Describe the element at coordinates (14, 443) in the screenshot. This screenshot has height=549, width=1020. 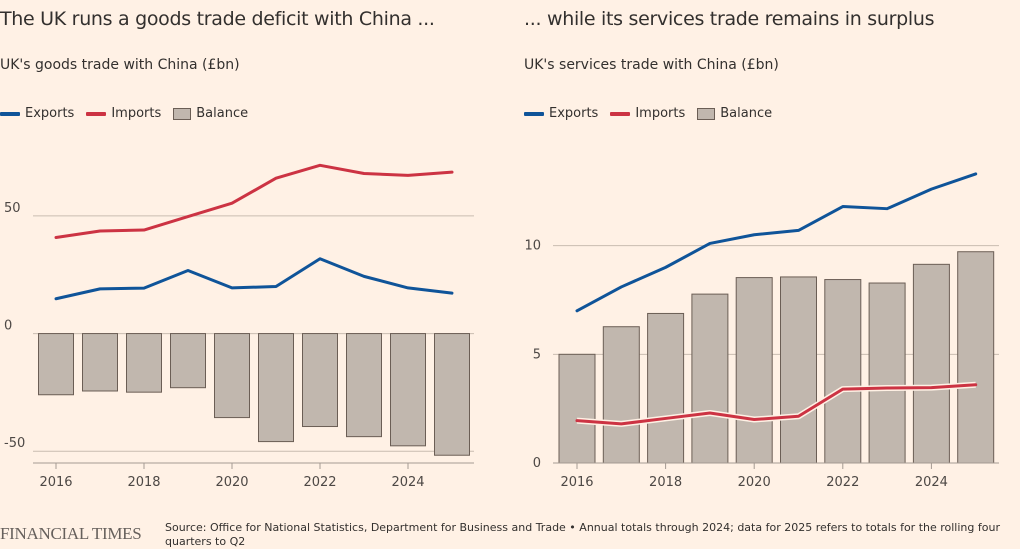
I see `y-tick-label: -50` at that location.